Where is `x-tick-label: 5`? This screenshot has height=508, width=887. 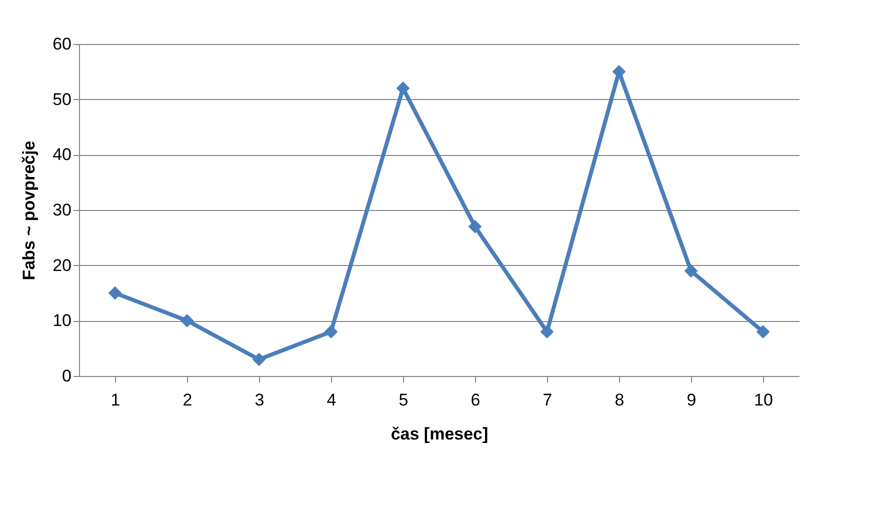
x-tick-label: 5 is located at coordinates (403, 400).